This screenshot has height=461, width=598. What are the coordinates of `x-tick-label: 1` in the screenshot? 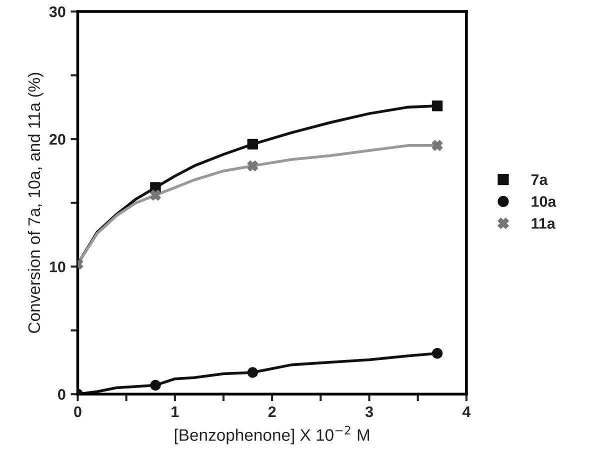 It's located at (175, 412).